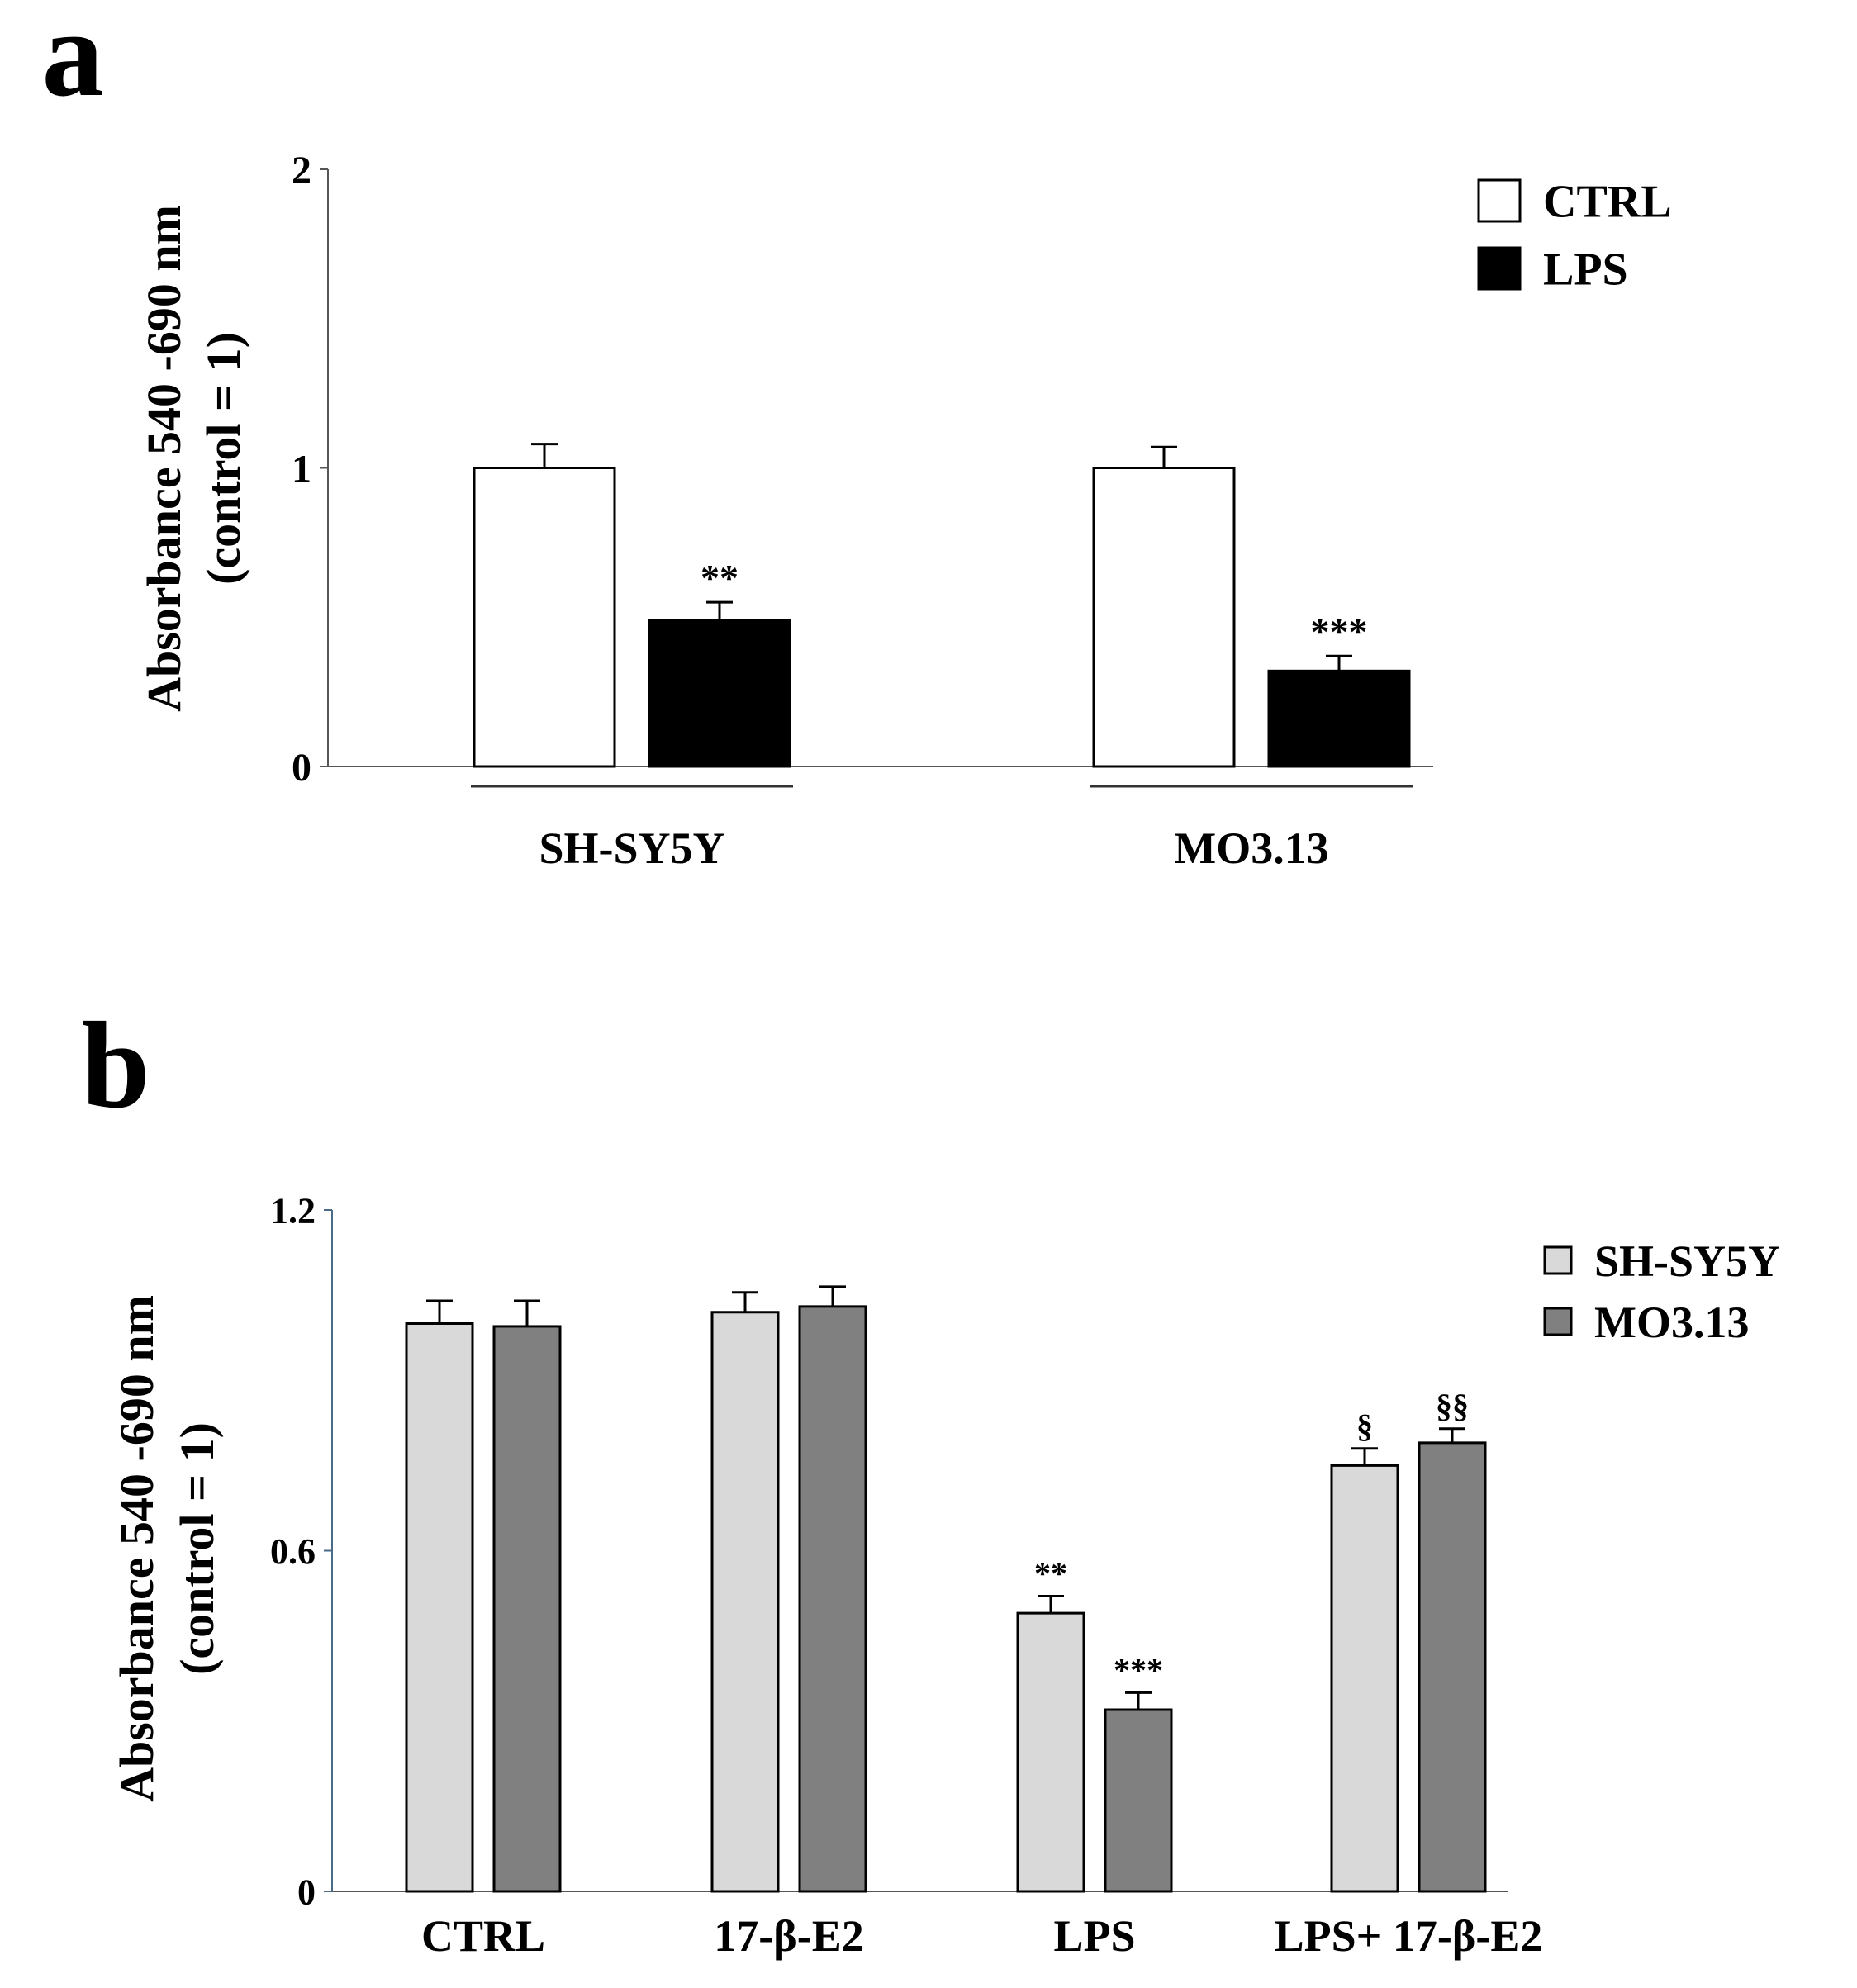  I want to click on legend-label: MO3.13, so click(1671, 1322).